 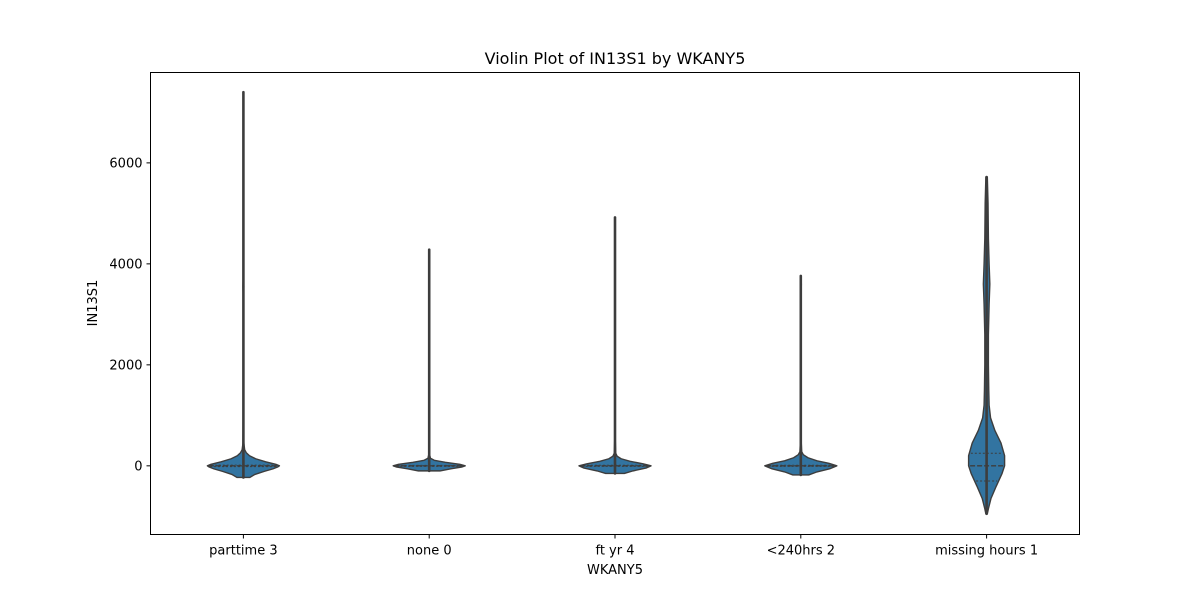 What do you see at coordinates (125, 264) in the screenshot?
I see `y-tick-label: 4000` at bounding box center [125, 264].